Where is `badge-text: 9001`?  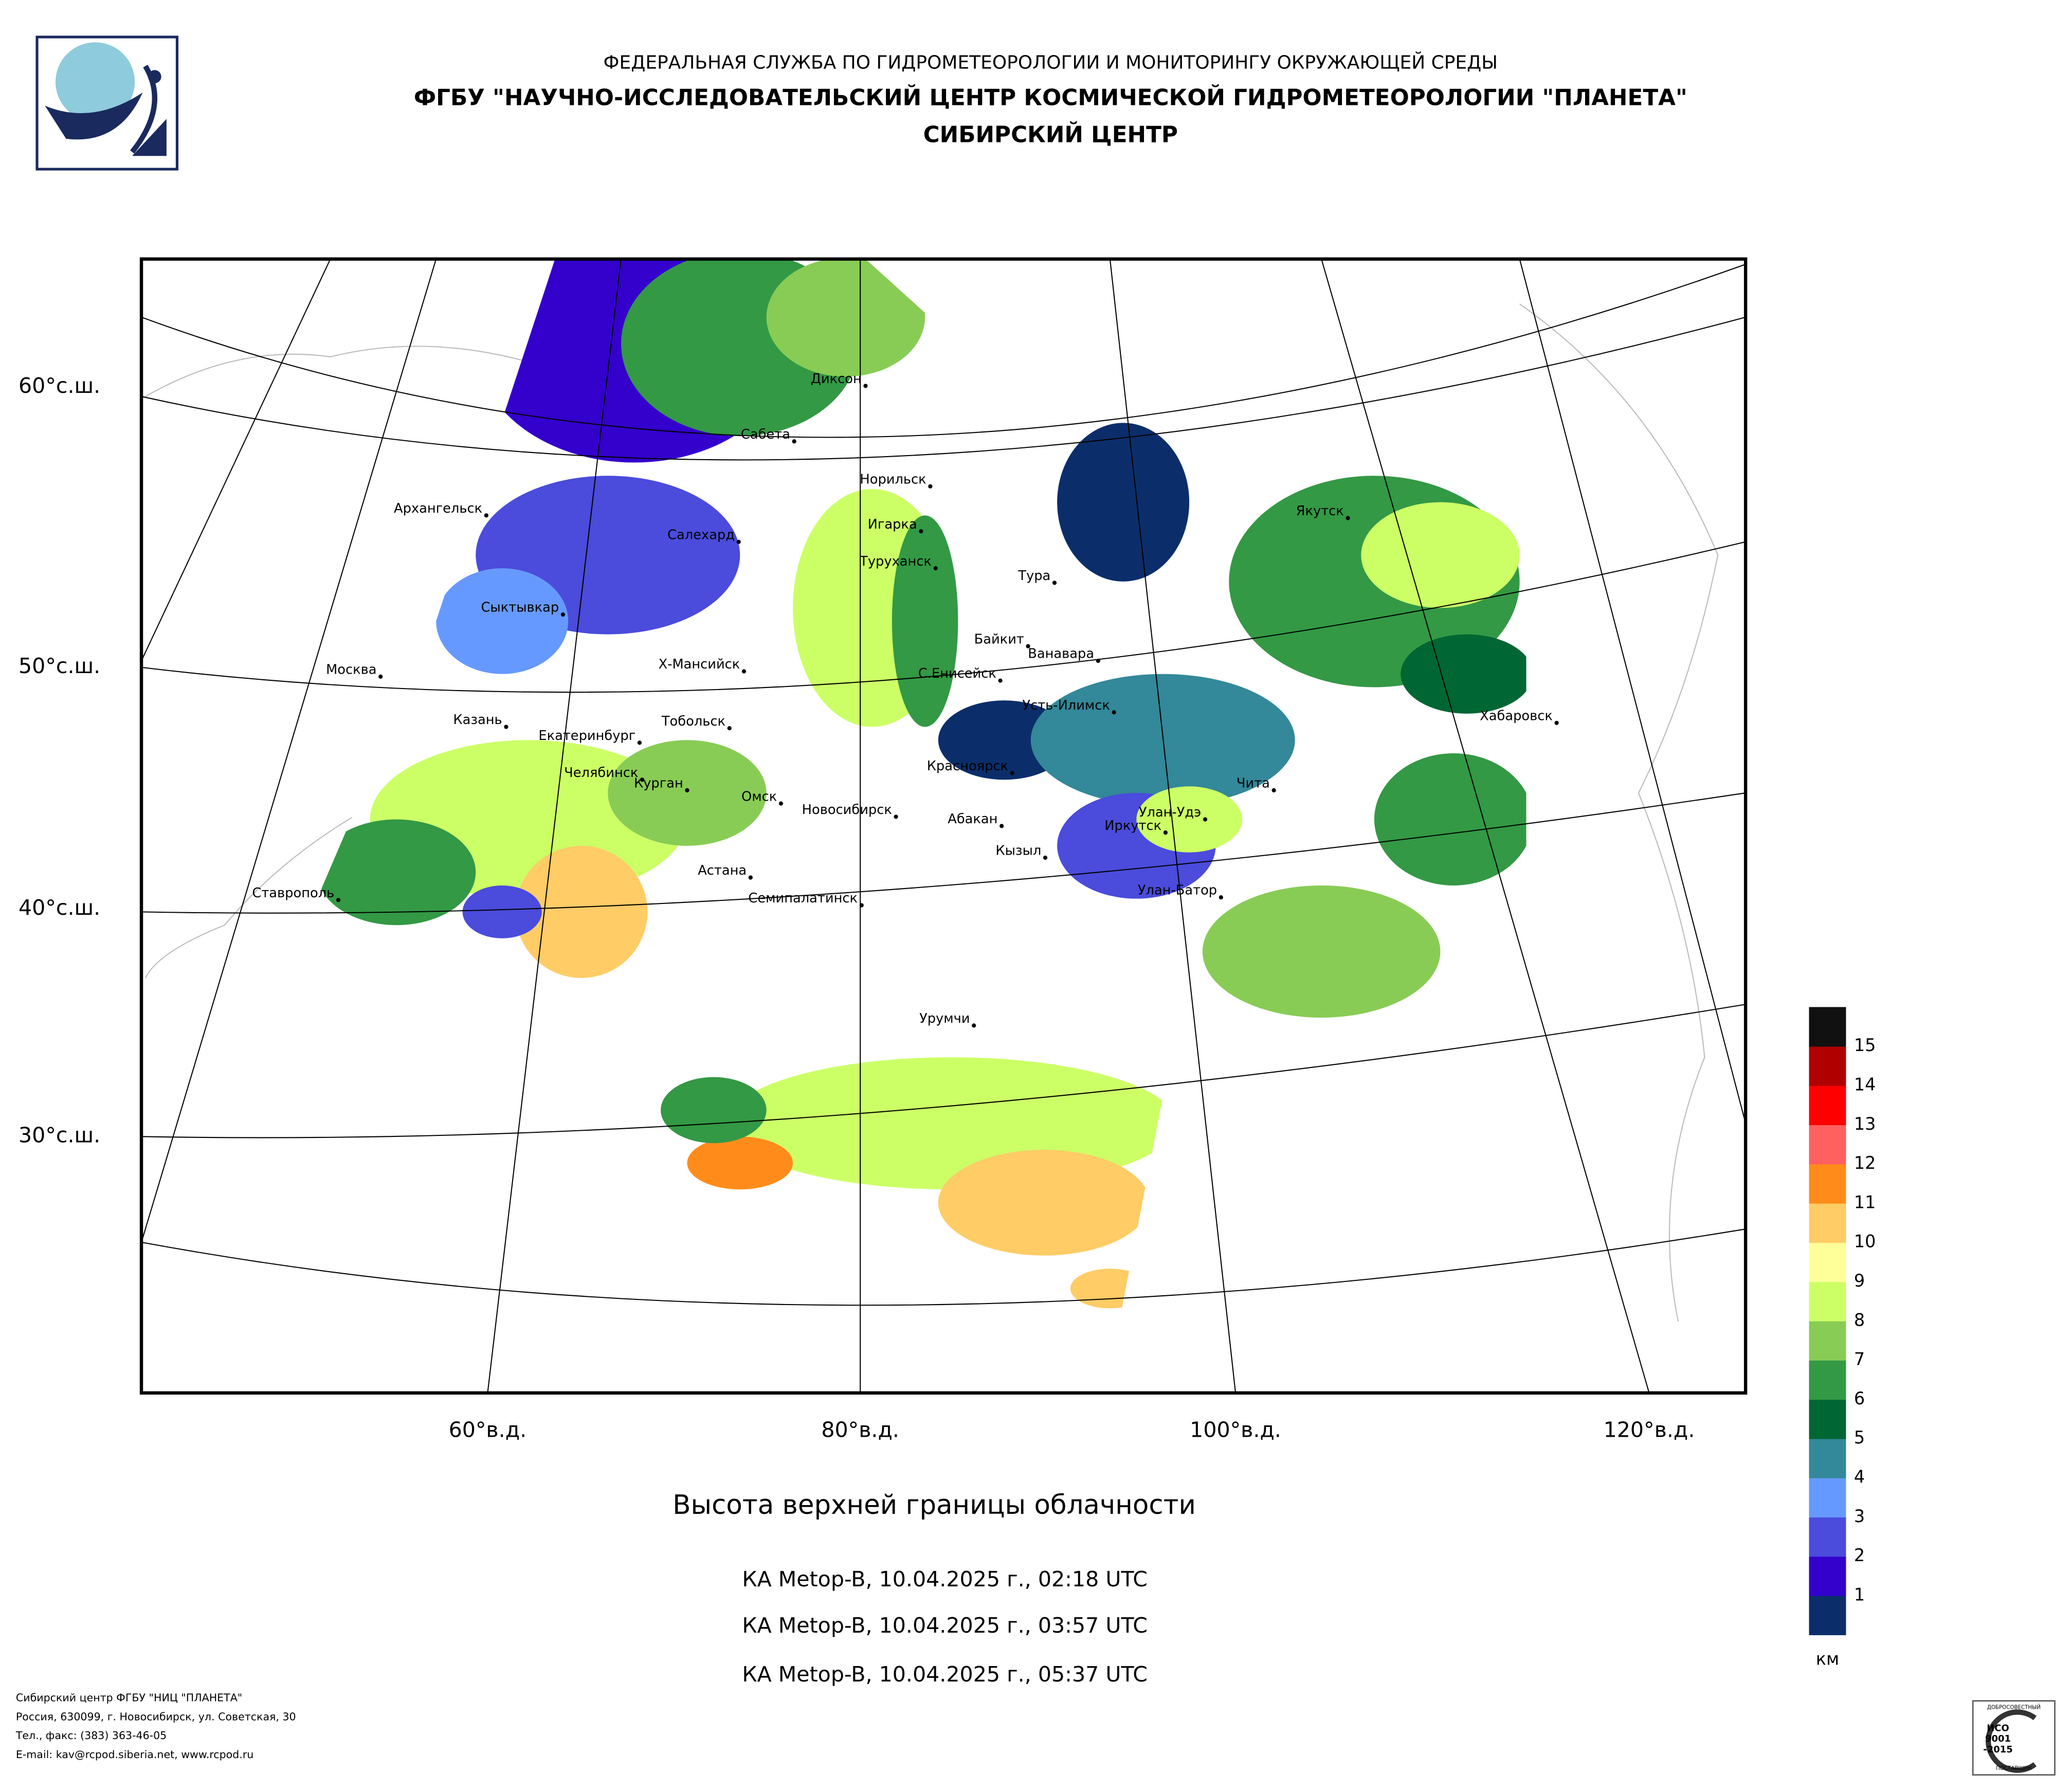
badge-text: 9001 is located at coordinates (1998, 1738).